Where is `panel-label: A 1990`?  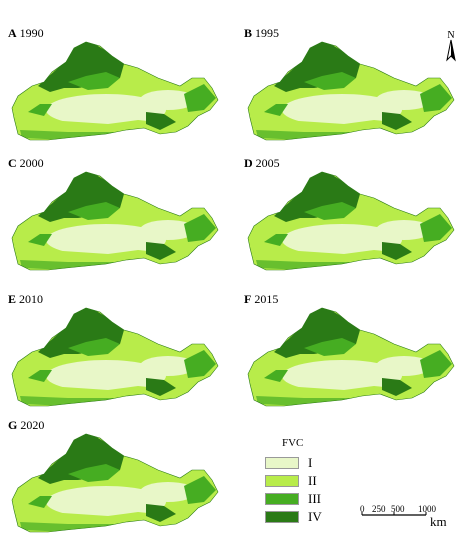
panel-label: A 1990 is located at coordinates (26, 33).